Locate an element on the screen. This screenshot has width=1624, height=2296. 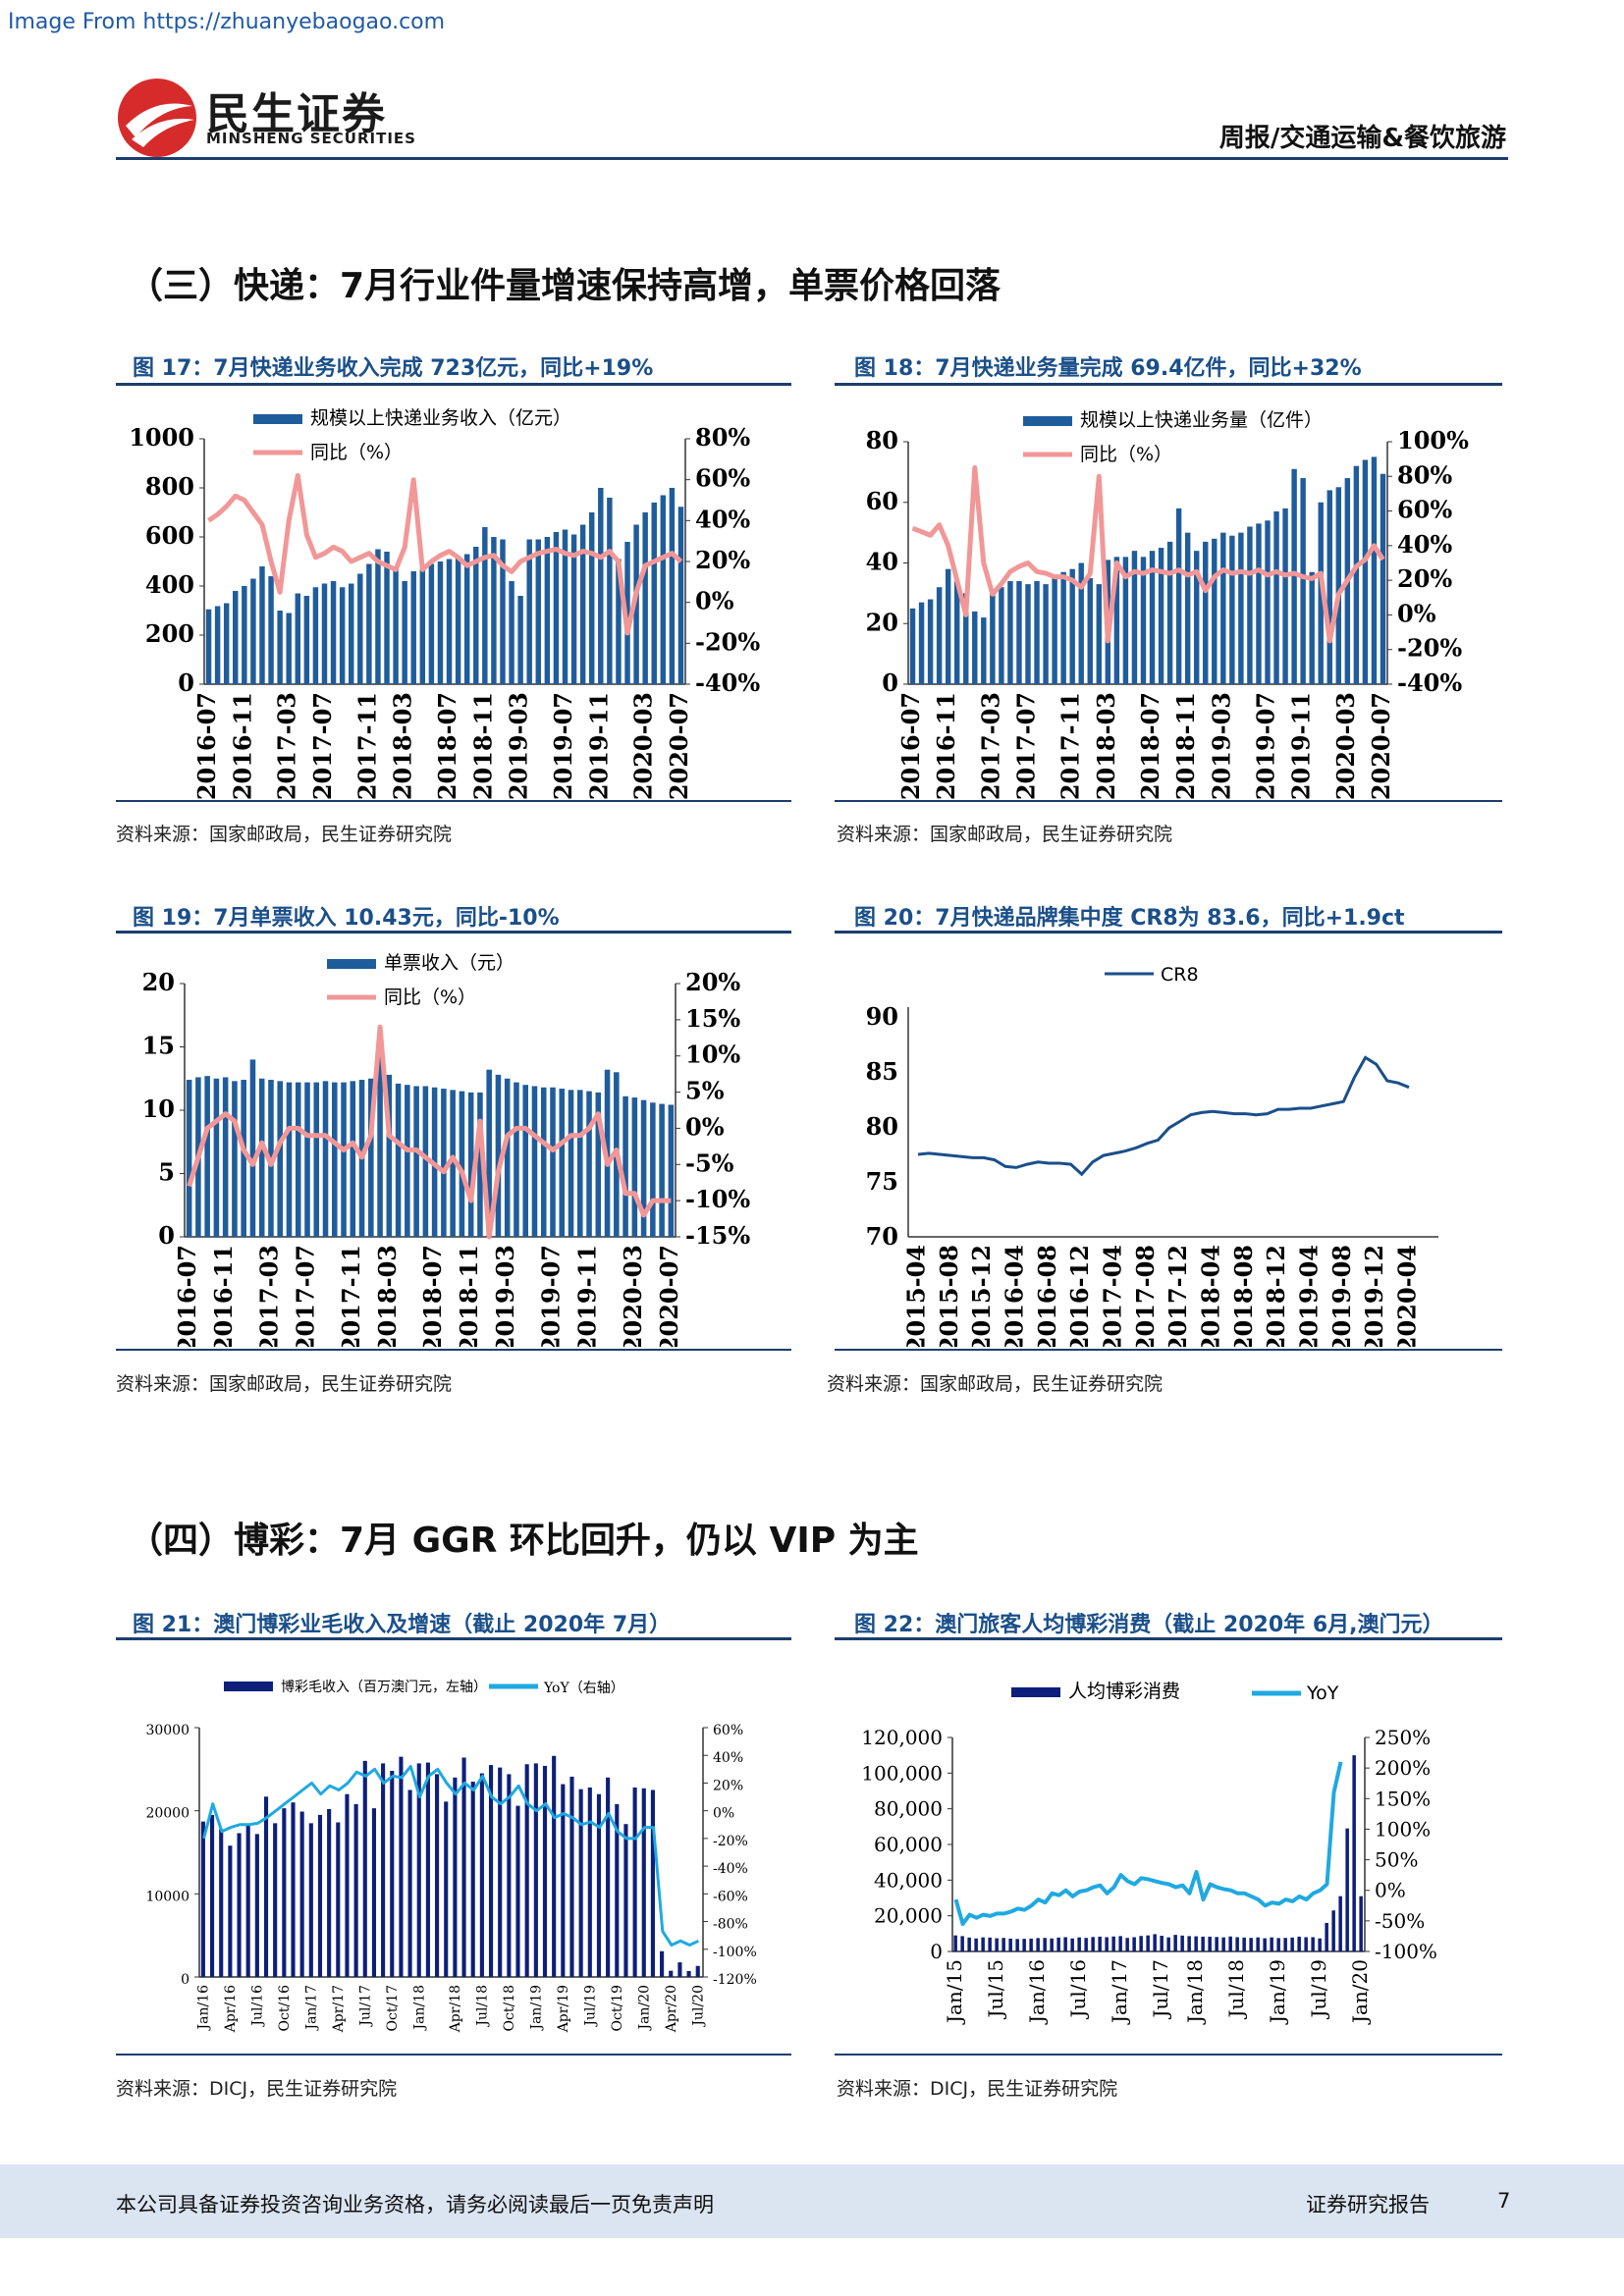
f19-ytick-right: -5% is located at coordinates (709, 1162).